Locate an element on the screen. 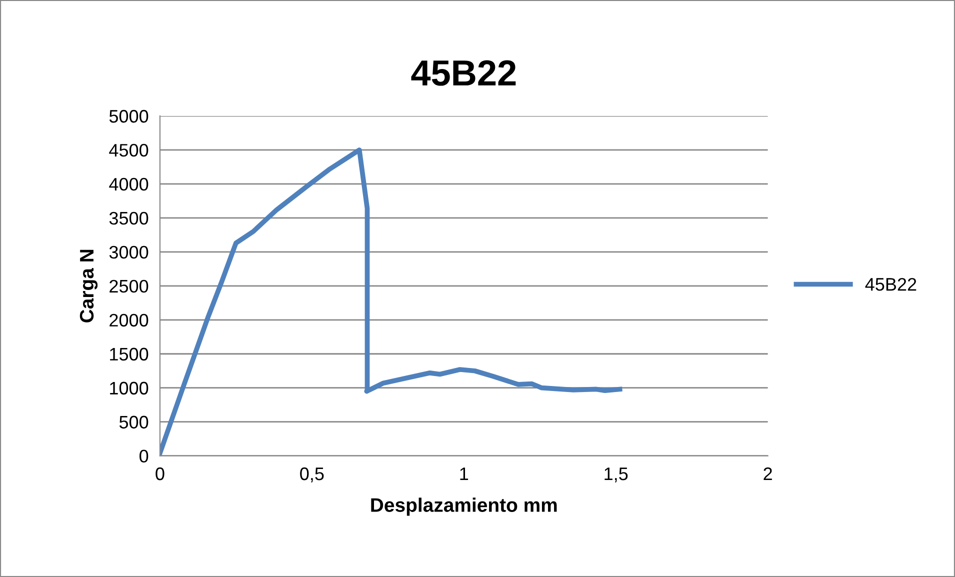 The height and width of the screenshot is (577, 955). legend-label: 45B22 is located at coordinates (890, 284).